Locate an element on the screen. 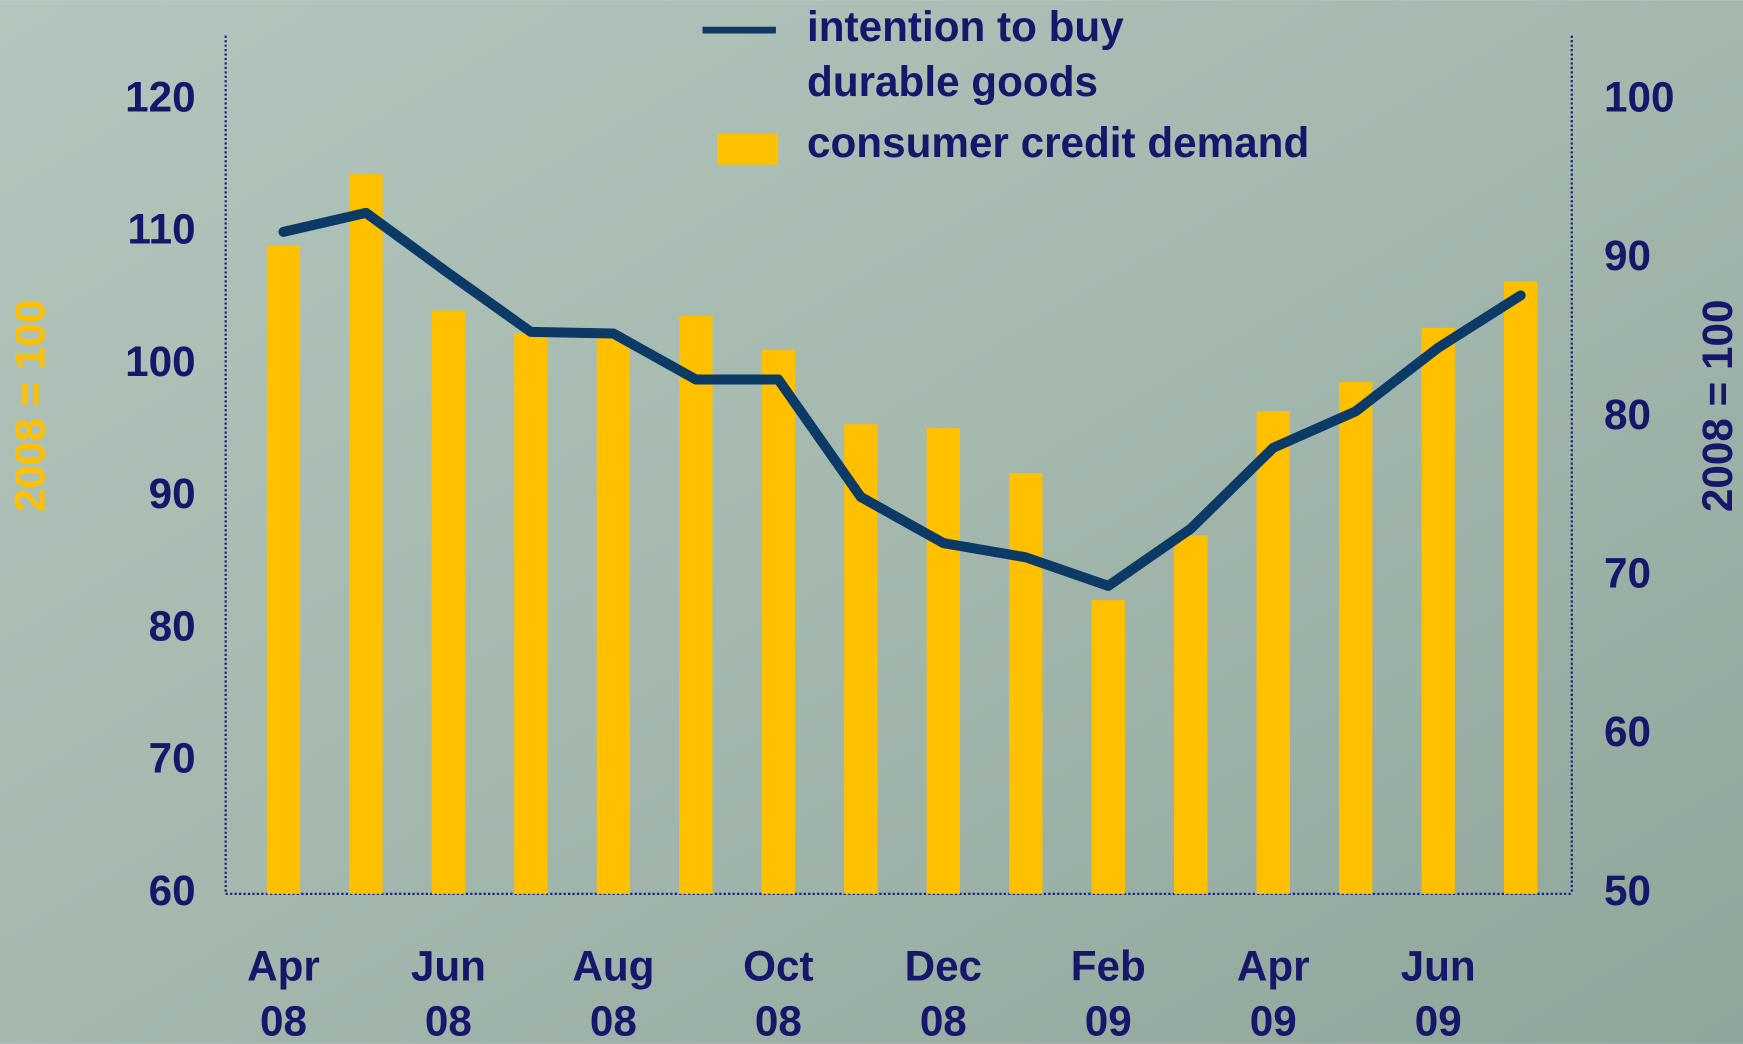  y2-tick-label: 80 is located at coordinates (1627, 414).